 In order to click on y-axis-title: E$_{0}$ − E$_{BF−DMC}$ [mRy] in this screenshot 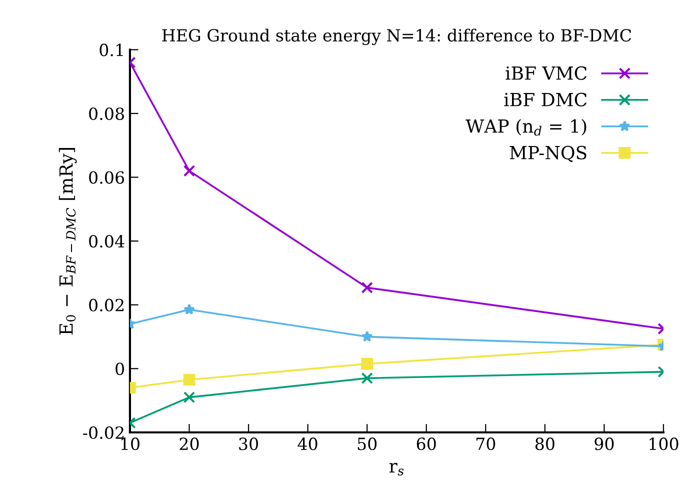, I will do `click(67, 241)`.